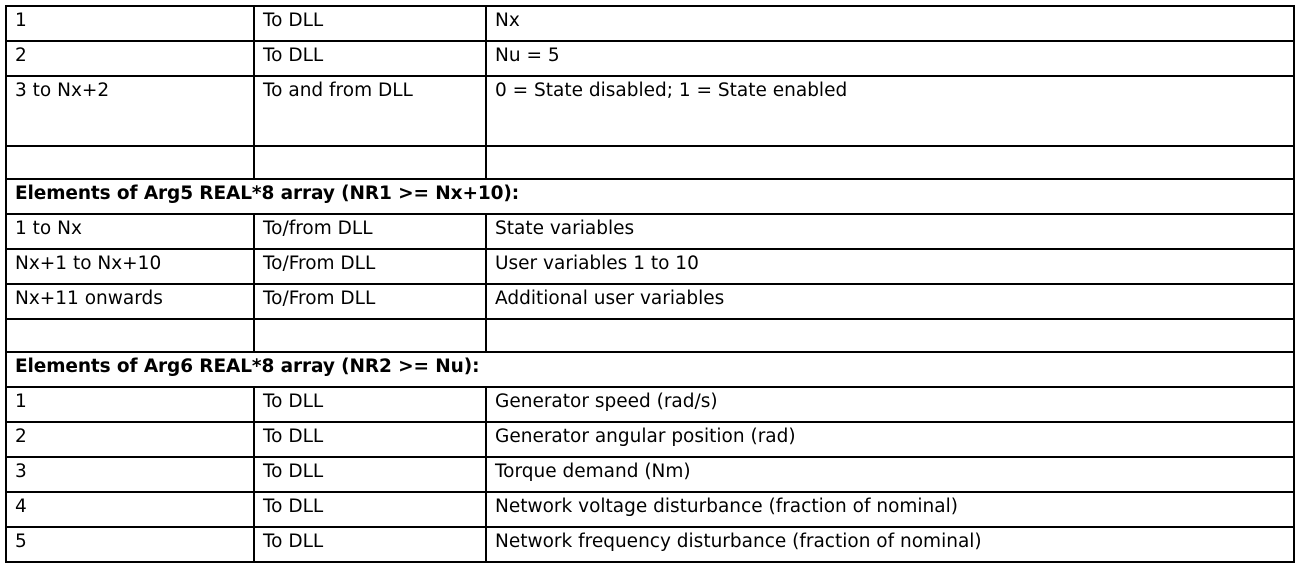 The height and width of the screenshot is (563, 1299). Describe the element at coordinates (890, 23) in the screenshot. I see `cell-description: Nx` at that location.